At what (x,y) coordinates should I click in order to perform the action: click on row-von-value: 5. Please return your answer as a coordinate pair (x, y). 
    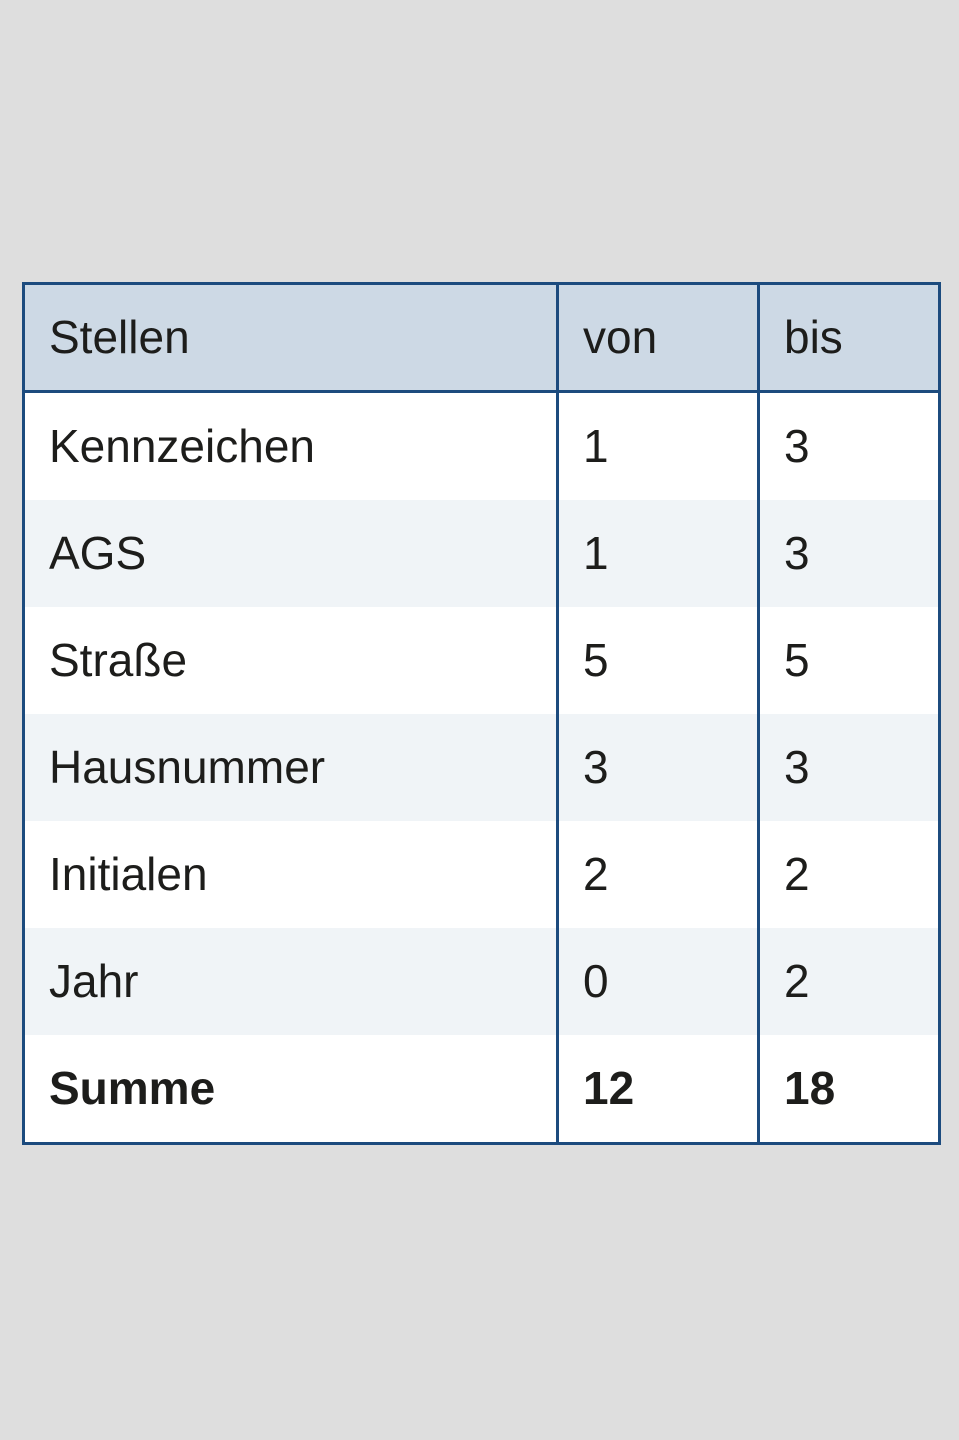
    Looking at the image, I should click on (657, 660).